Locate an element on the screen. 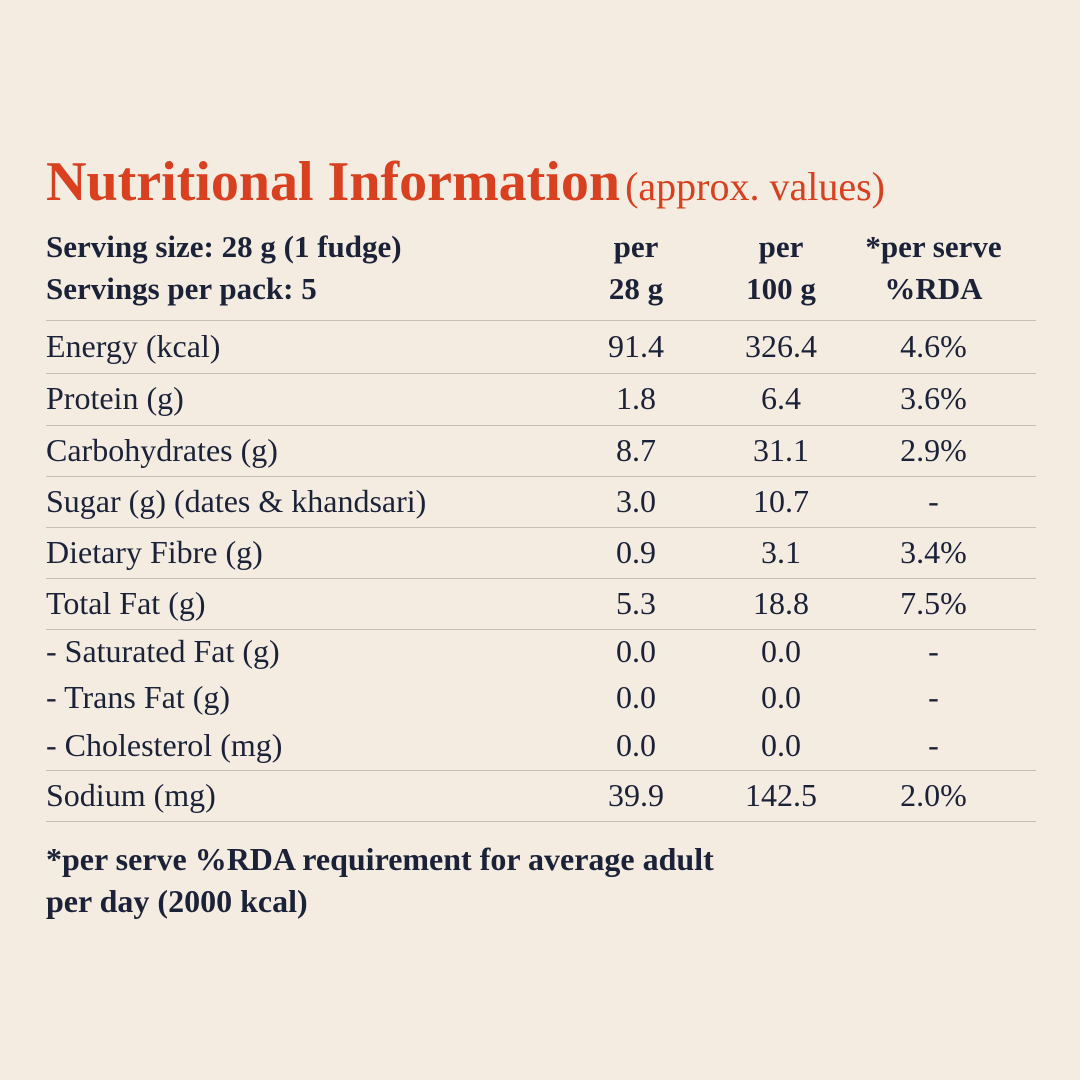 Image resolution: width=1080 pixels, height=1080 pixels. value-per-100g: 3.1 is located at coordinates (781, 552).